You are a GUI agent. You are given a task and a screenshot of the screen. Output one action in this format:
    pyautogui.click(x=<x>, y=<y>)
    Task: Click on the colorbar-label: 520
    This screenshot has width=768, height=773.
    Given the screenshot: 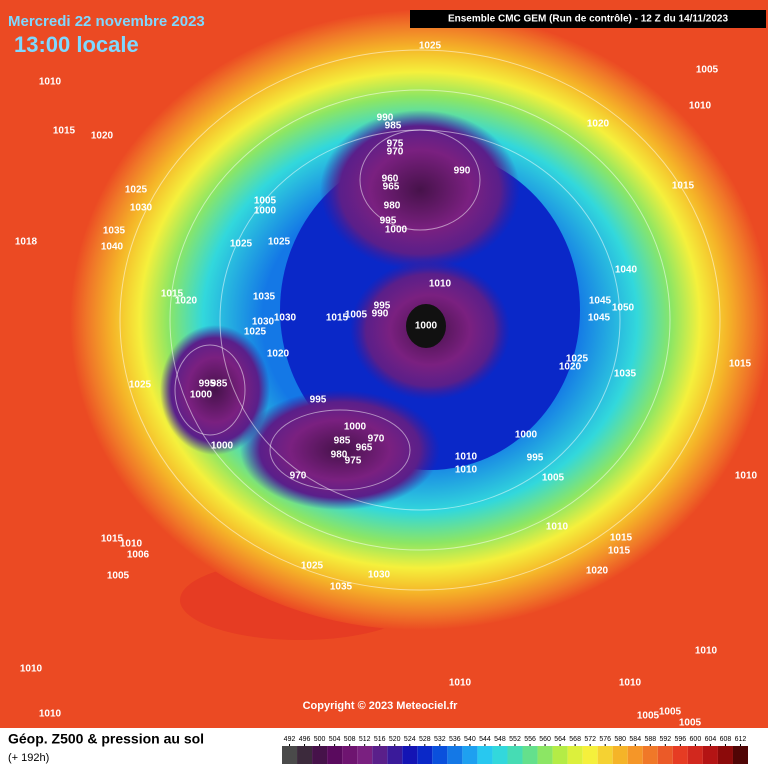 What is the action you would take?
    pyautogui.click(x=395, y=739)
    